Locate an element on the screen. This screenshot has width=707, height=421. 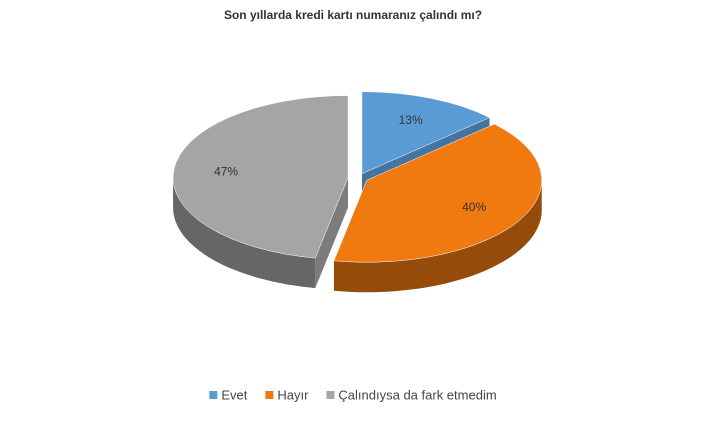
data-label: 40% is located at coordinates (474, 207).